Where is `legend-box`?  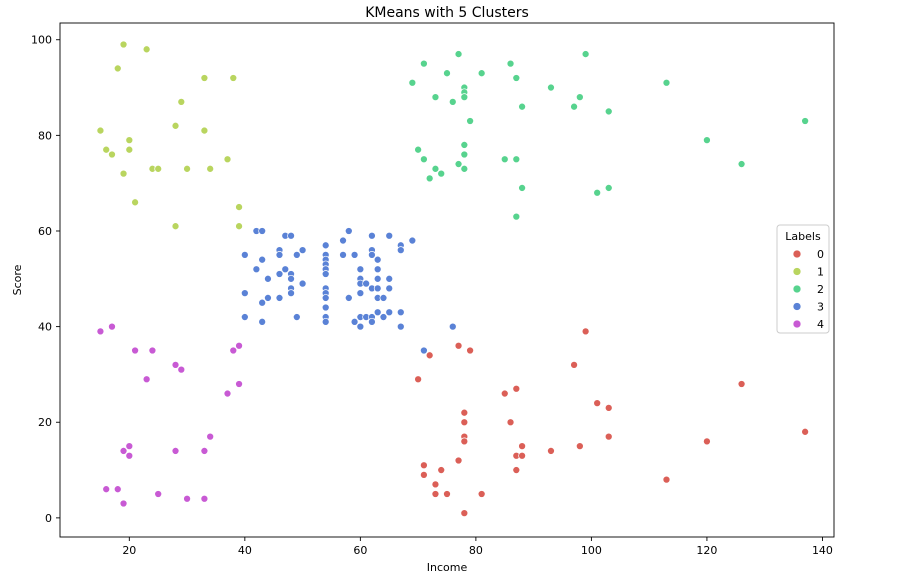
legend-box is located at coordinates (803, 279).